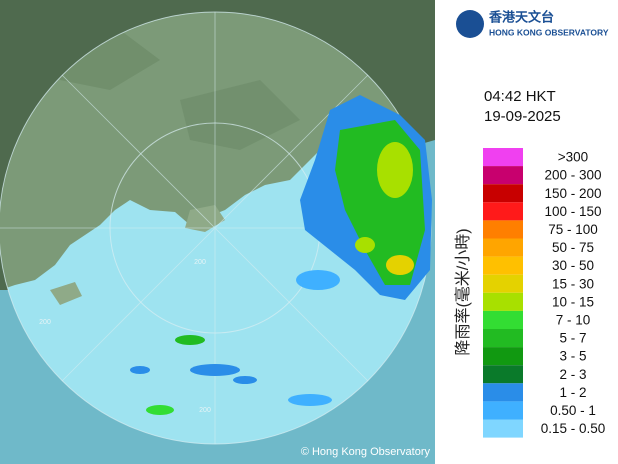 This screenshot has width=618, height=464. I want to click on island, so click(66, 293).